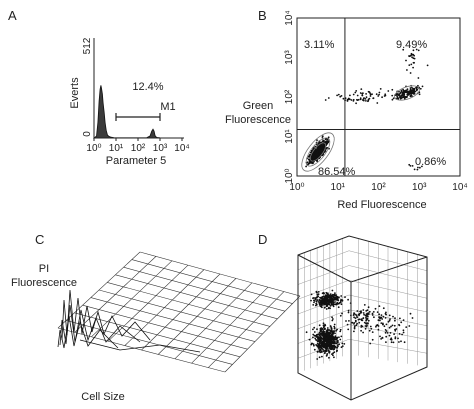  What do you see at coordinates (419, 187) in the screenshot?
I see `scatter-x-tick-label: 10³` at bounding box center [419, 187].